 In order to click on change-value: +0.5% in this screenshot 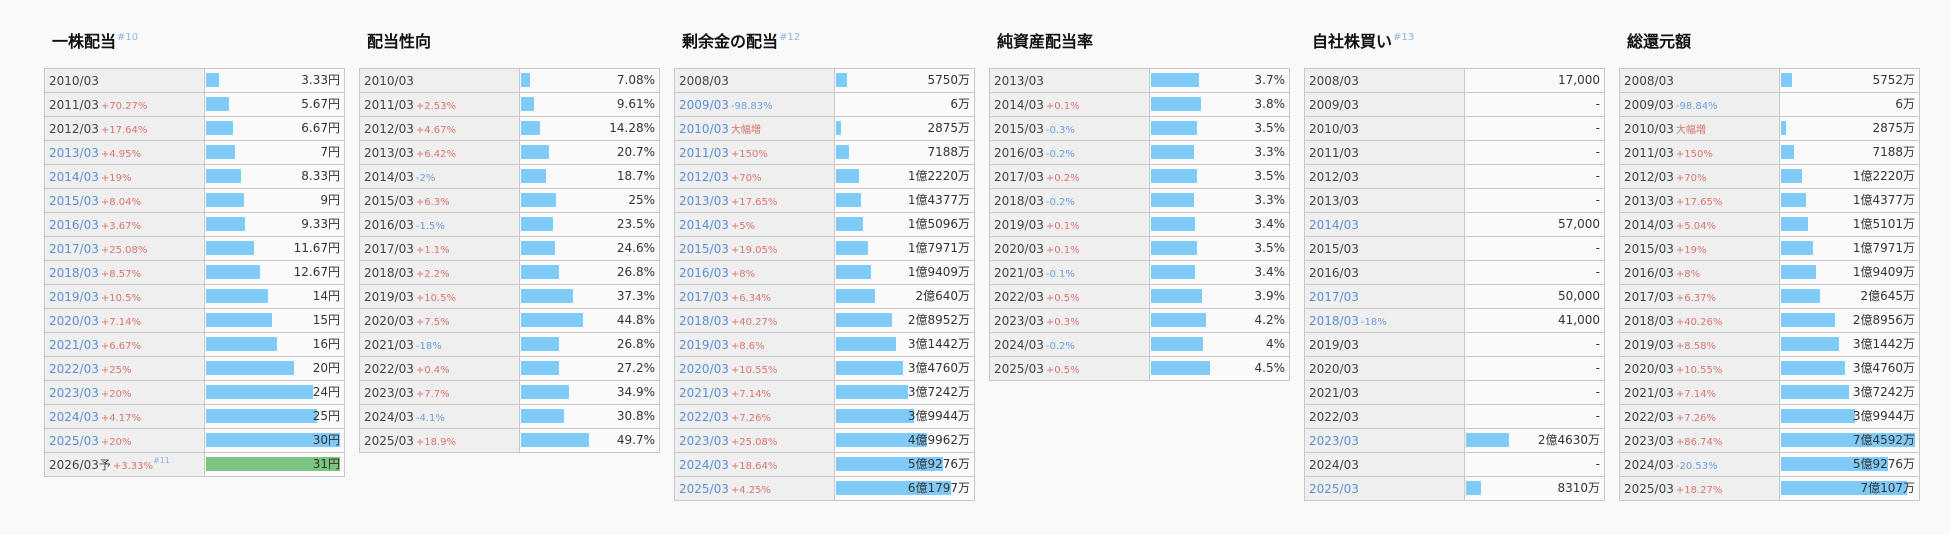, I will do `click(1062, 370)`.